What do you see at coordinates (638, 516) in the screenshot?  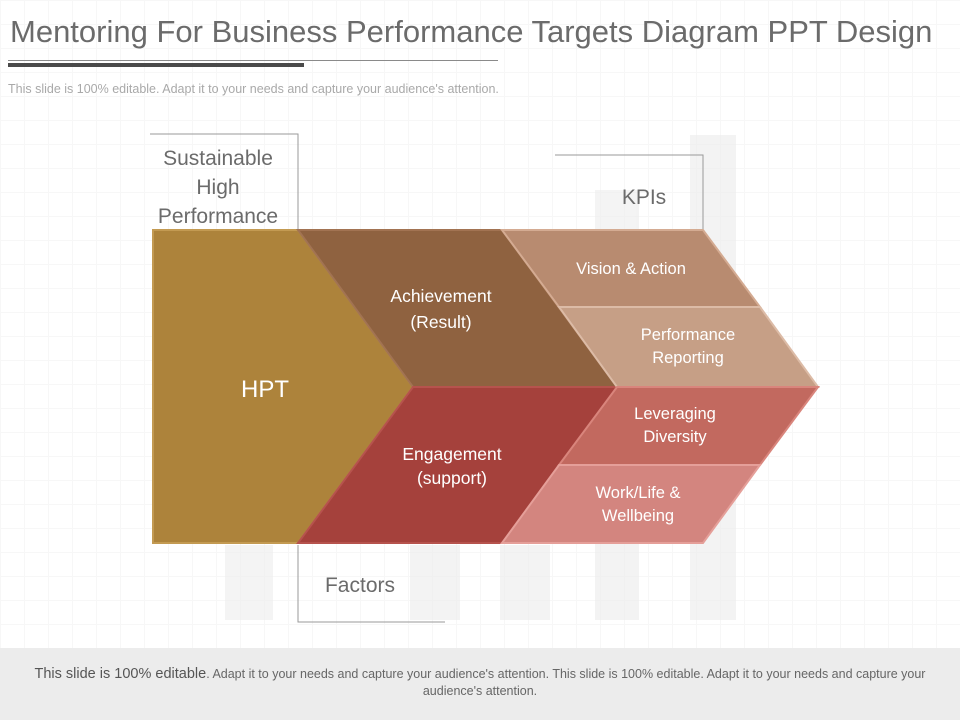 I see `label-worklife-2: Wellbeing` at bounding box center [638, 516].